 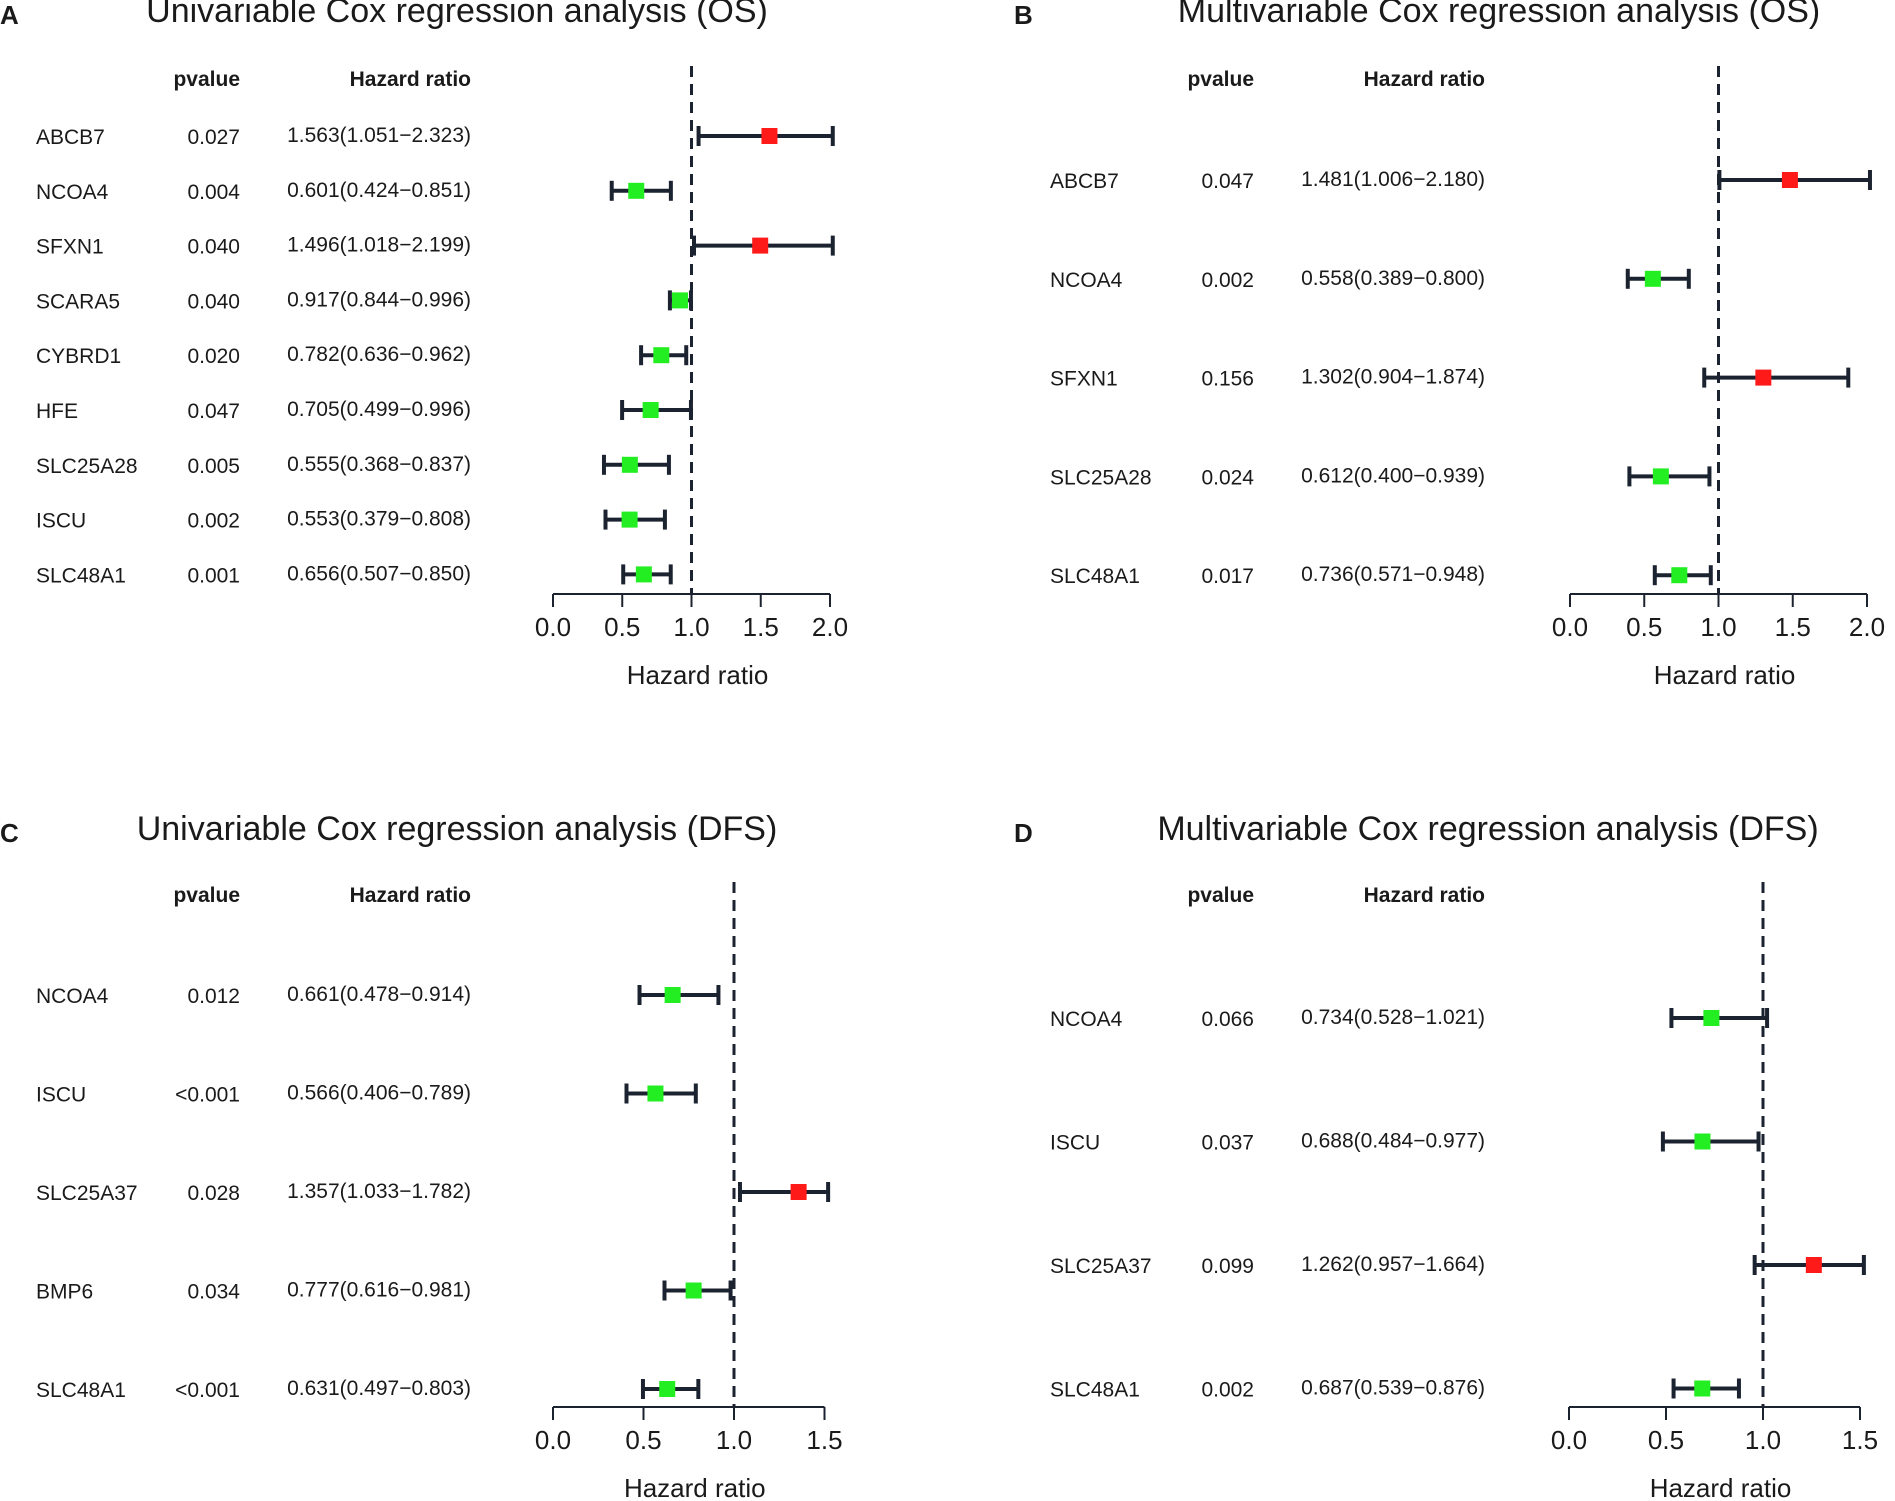 What do you see at coordinates (81, 1390) in the screenshot?
I see `gene-name: SLC48A1` at bounding box center [81, 1390].